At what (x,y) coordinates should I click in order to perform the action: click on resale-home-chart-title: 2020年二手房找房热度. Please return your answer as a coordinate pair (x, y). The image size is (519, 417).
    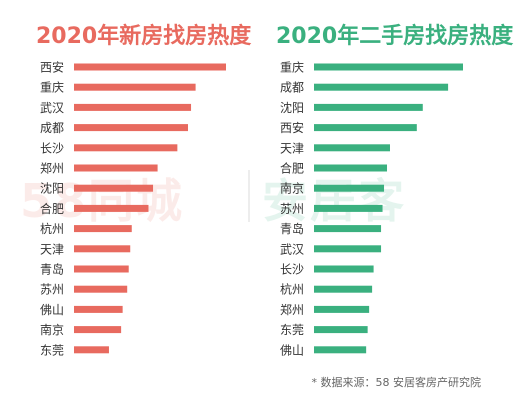
    Looking at the image, I should click on (395, 36).